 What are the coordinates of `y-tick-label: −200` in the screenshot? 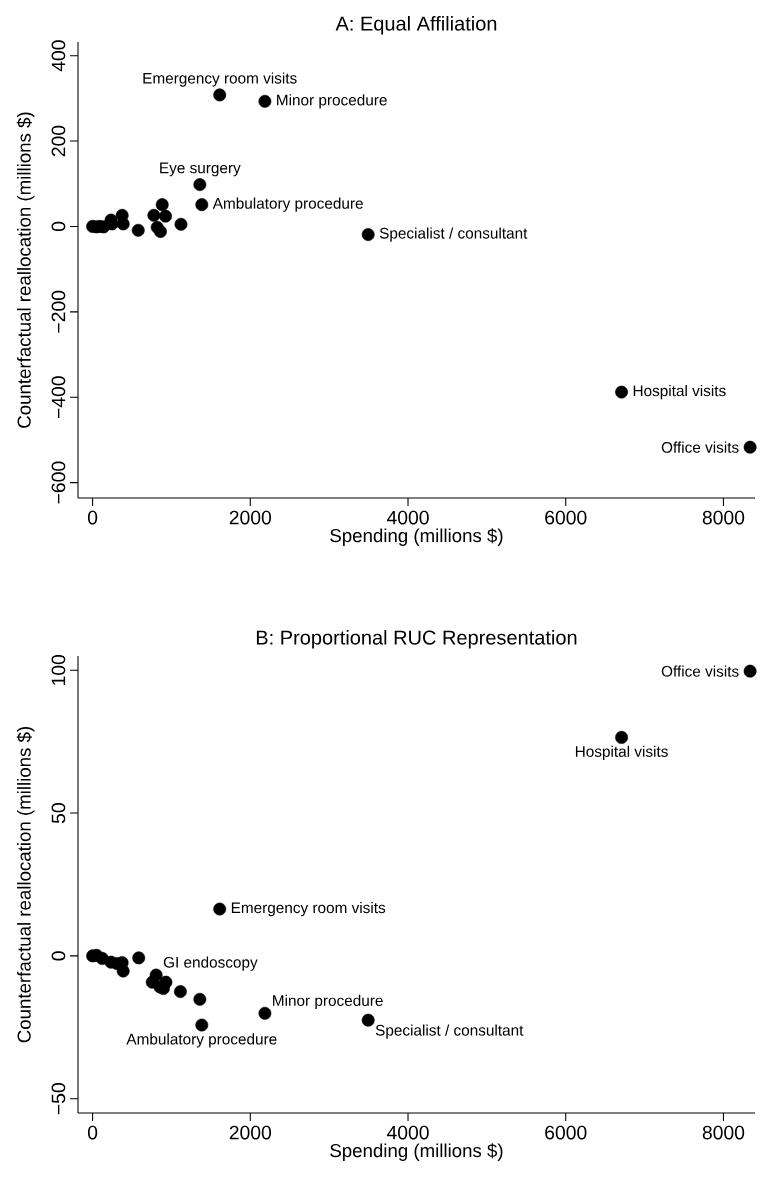 It's located at (58, 311).